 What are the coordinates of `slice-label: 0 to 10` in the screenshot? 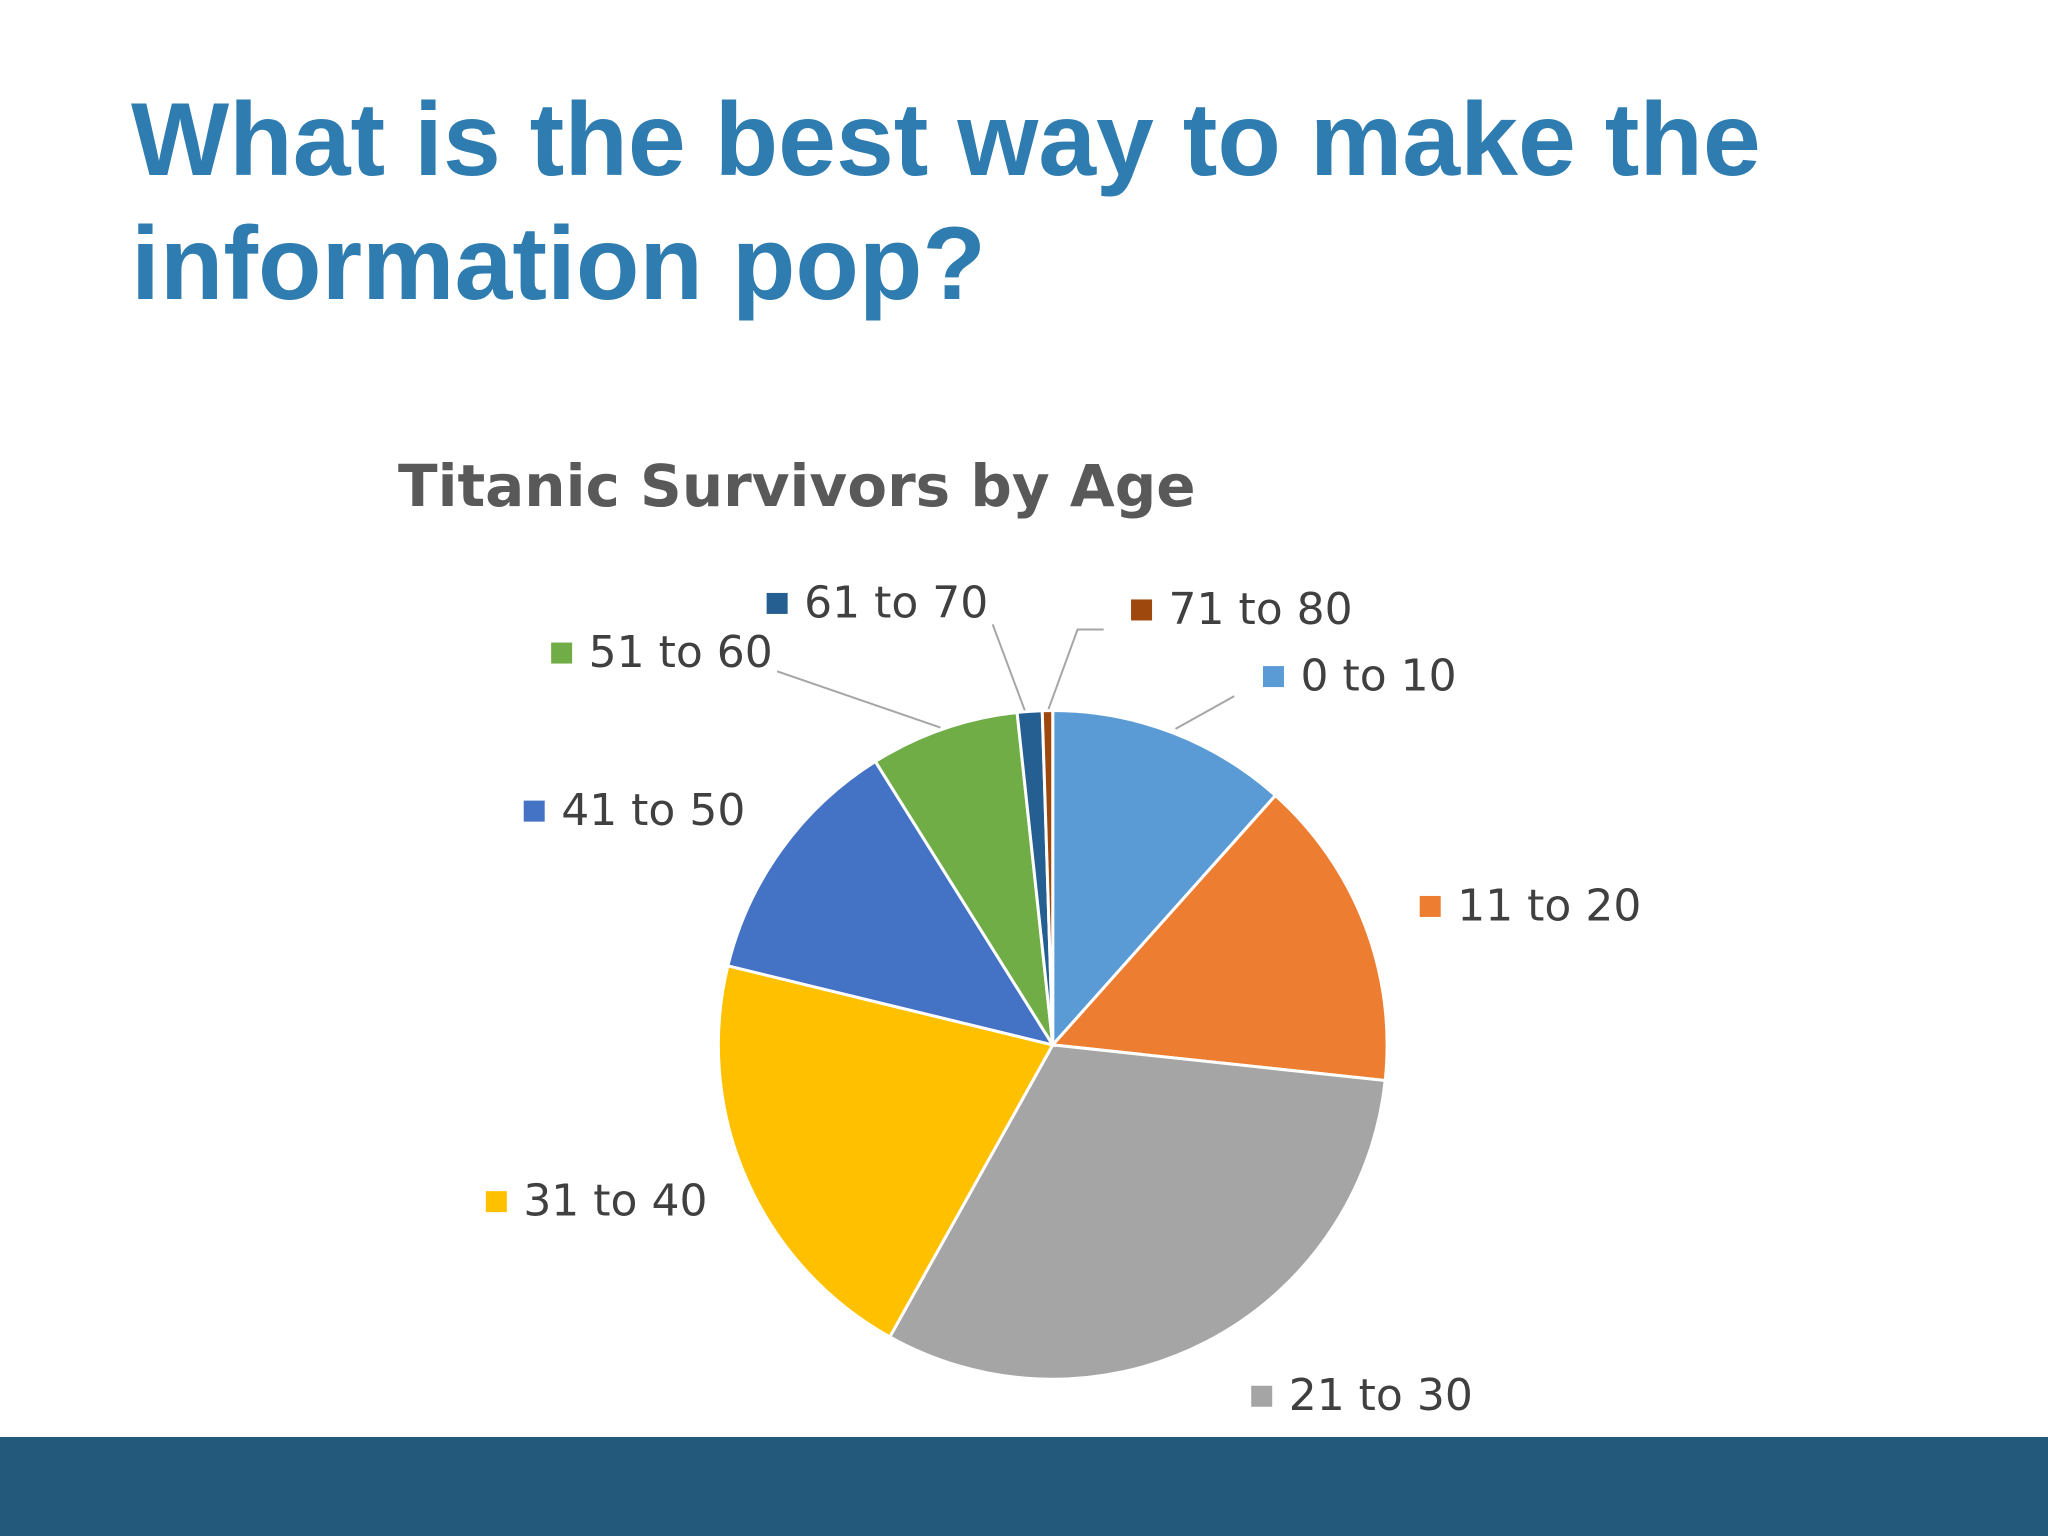 It's located at (1378, 676).